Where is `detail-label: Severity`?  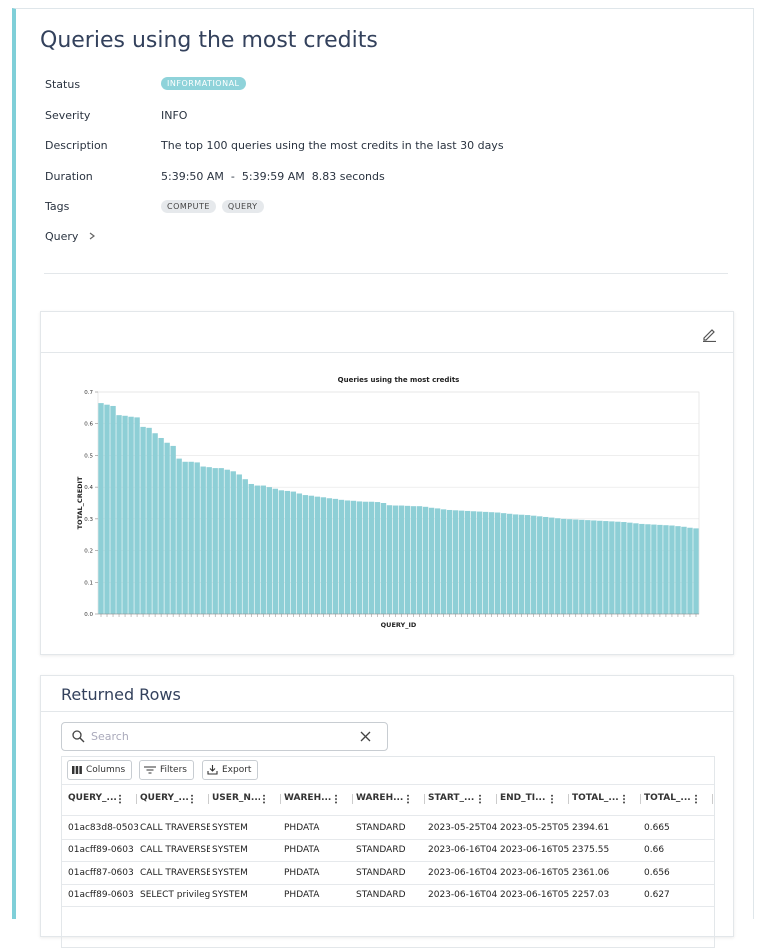 detail-label: Severity is located at coordinates (68, 115).